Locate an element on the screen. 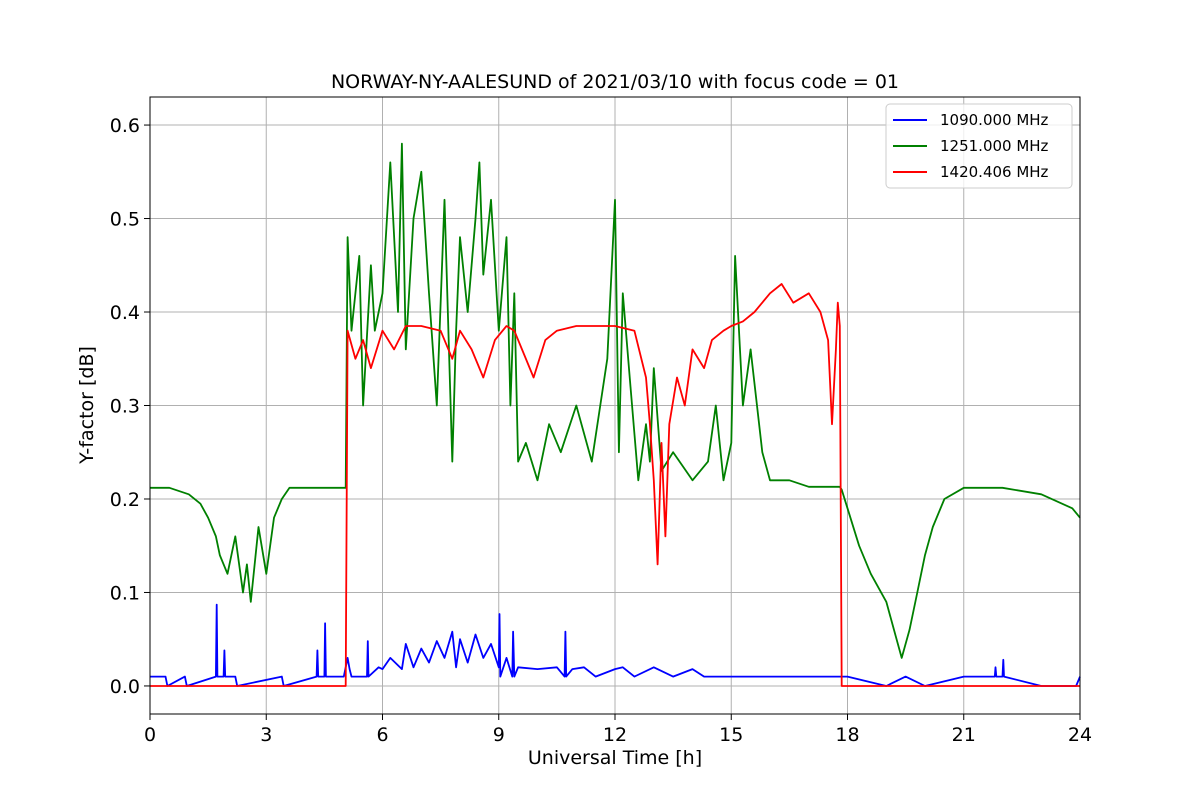  x-axis-ticks: 0 3 6 9 12 15 18 21 24 is located at coordinates (618, 730).